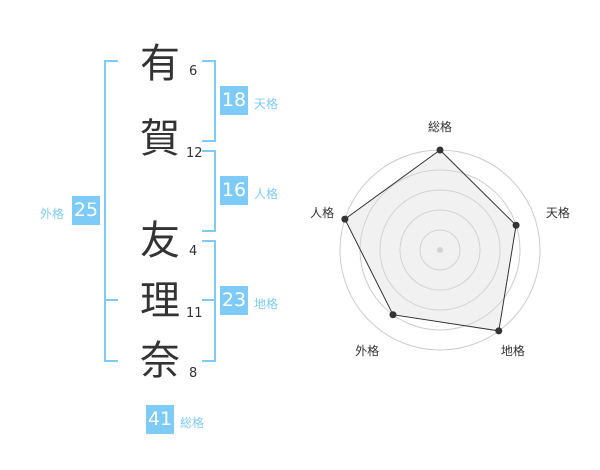 The image size is (600, 470). What do you see at coordinates (52, 214) in the screenshot?
I see `gaikaku-label: 外格` at bounding box center [52, 214].